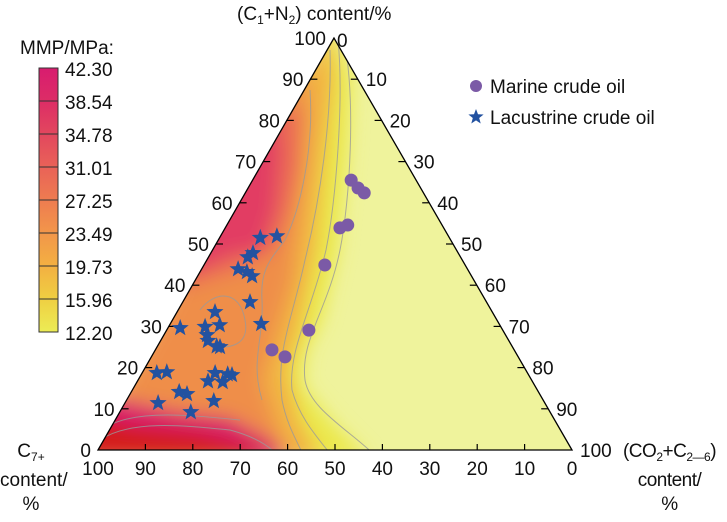  What do you see at coordinates (89, 301) in the screenshot?
I see `colorbar-label: 15.96` at bounding box center [89, 301].